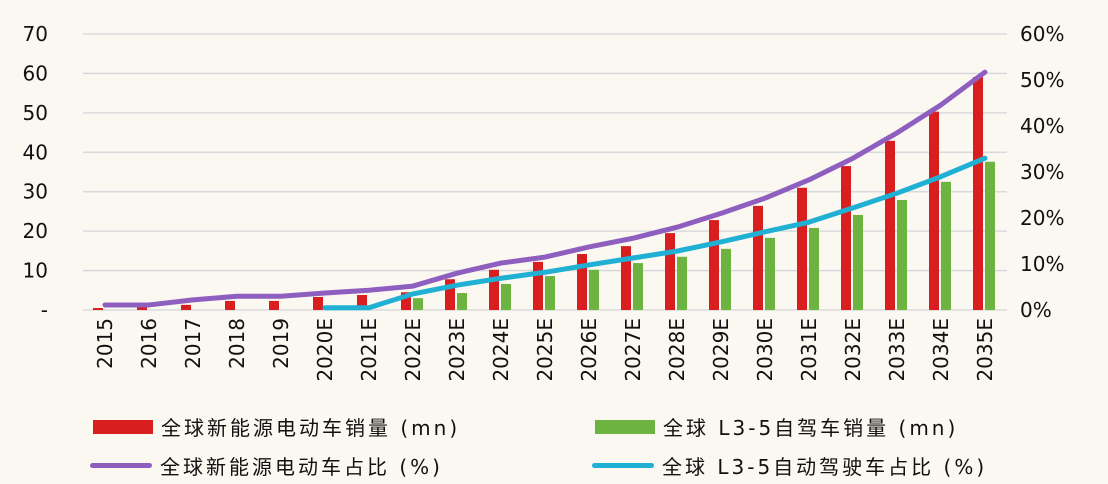 Image resolution: width=1108 pixels, height=484 pixels. Describe the element at coordinates (149, 343) in the screenshot. I see `x-tick-label: 2016` at that location.